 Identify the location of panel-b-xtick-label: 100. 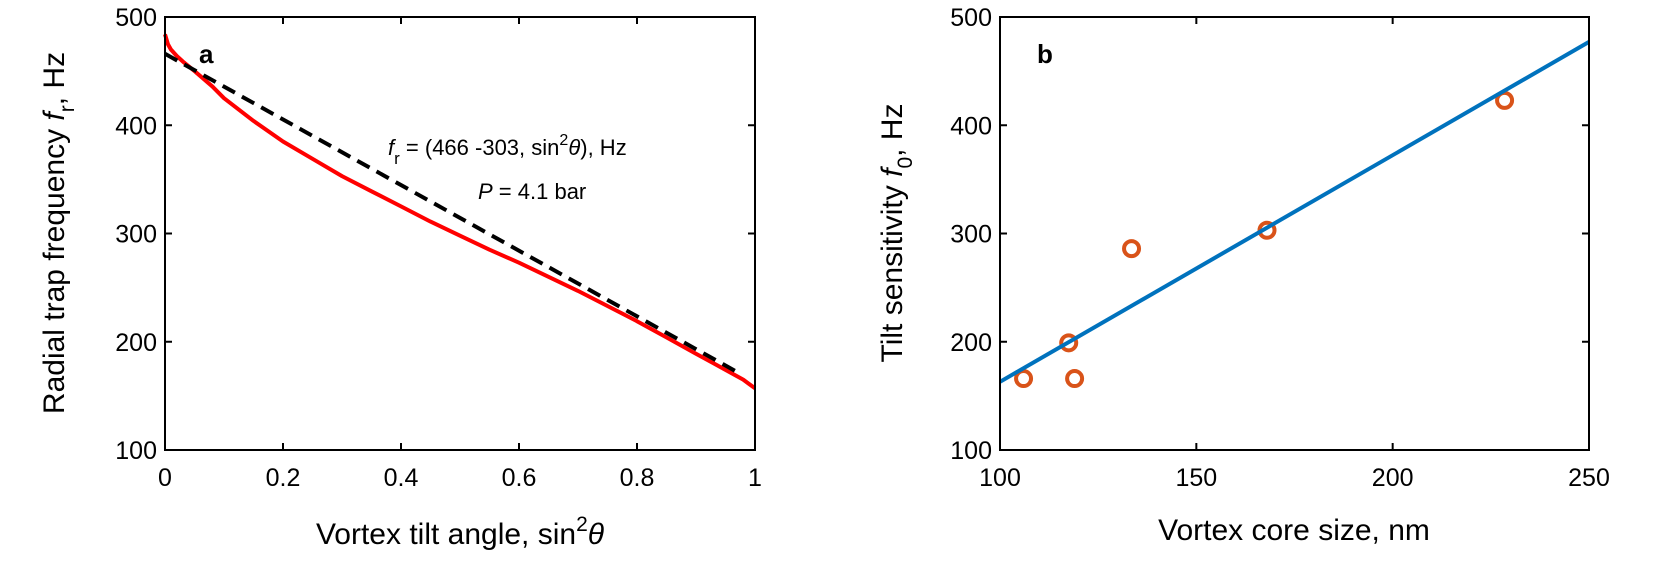
(1000, 478).